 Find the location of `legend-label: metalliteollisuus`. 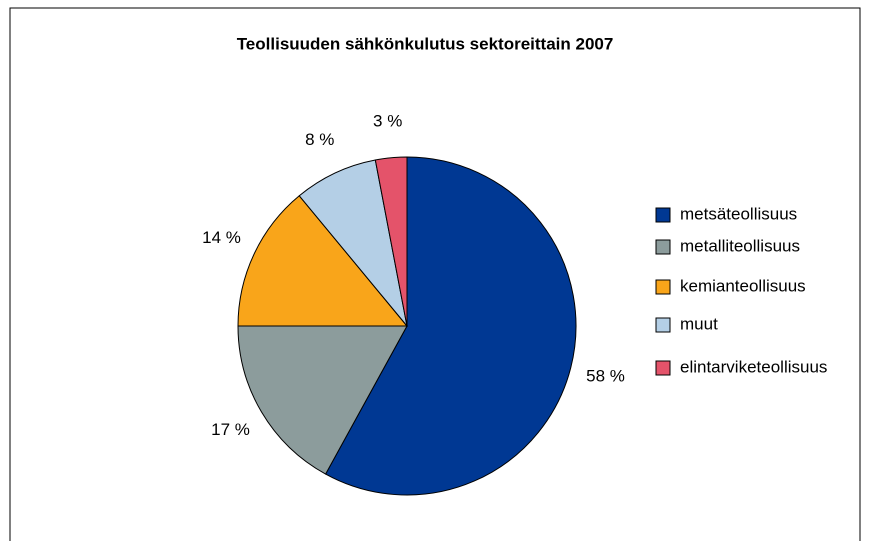

legend-label: metalliteollisuus is located at coordinates (740, 245).